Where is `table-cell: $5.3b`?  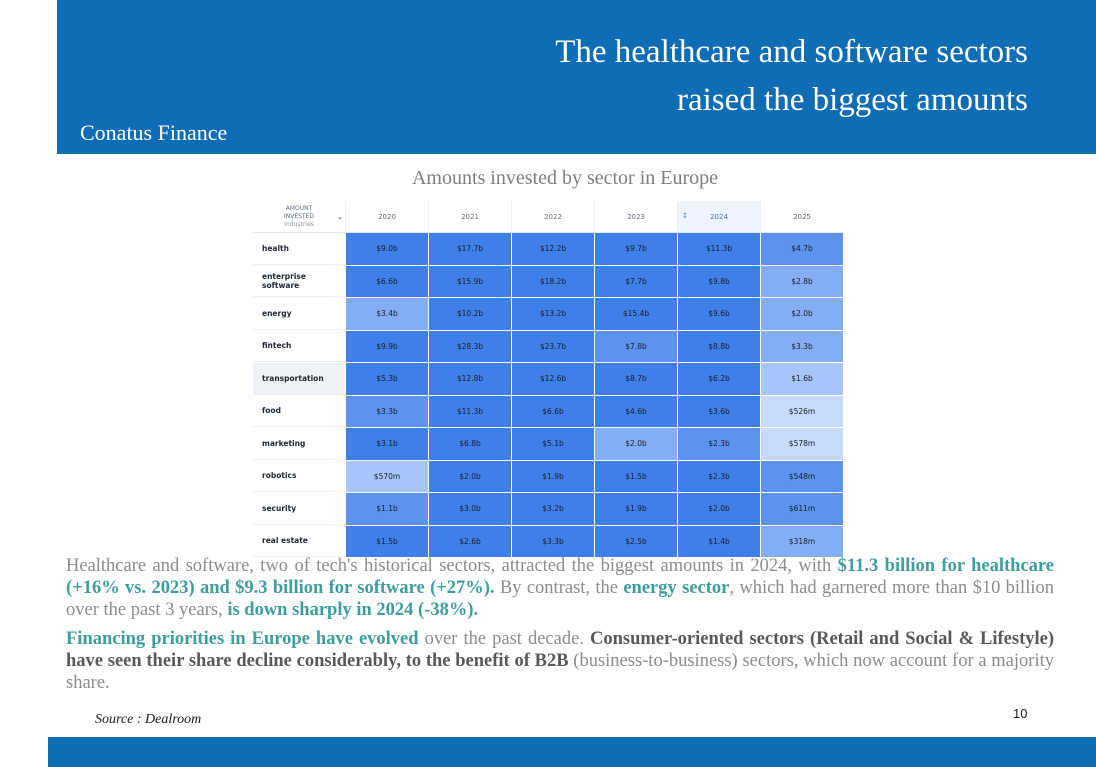 table-cell: $5.3b is located at coordinates (386, 379).